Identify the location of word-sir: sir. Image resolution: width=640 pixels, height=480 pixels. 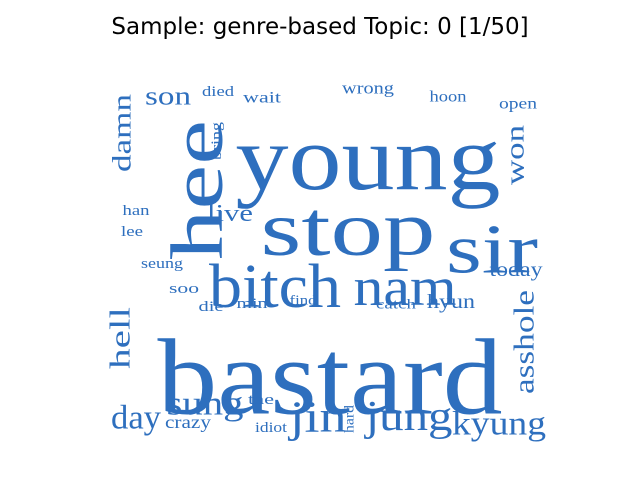
(492, 250).